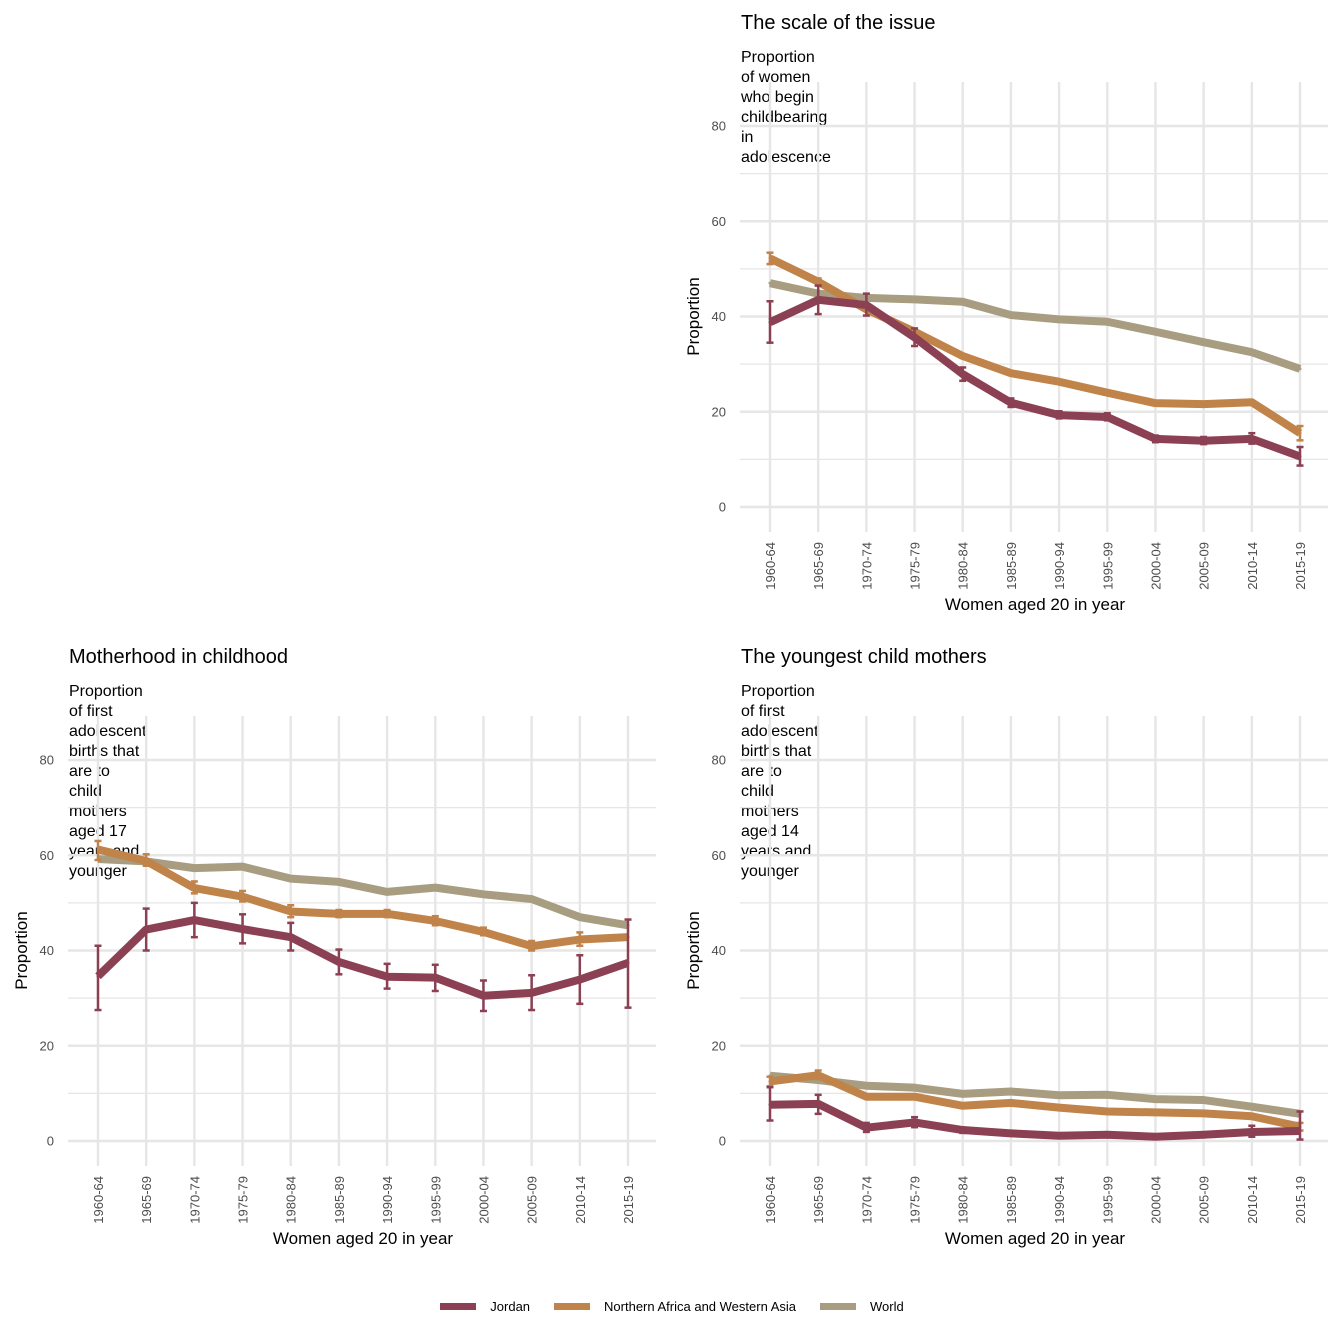 The height and width of the screenshot is (1344, 1344). What do you see at coordinates (1252, 1200) in the screenshot?
I see `x-tick-label: 2010-14` at bounding box center [1252, 1200].